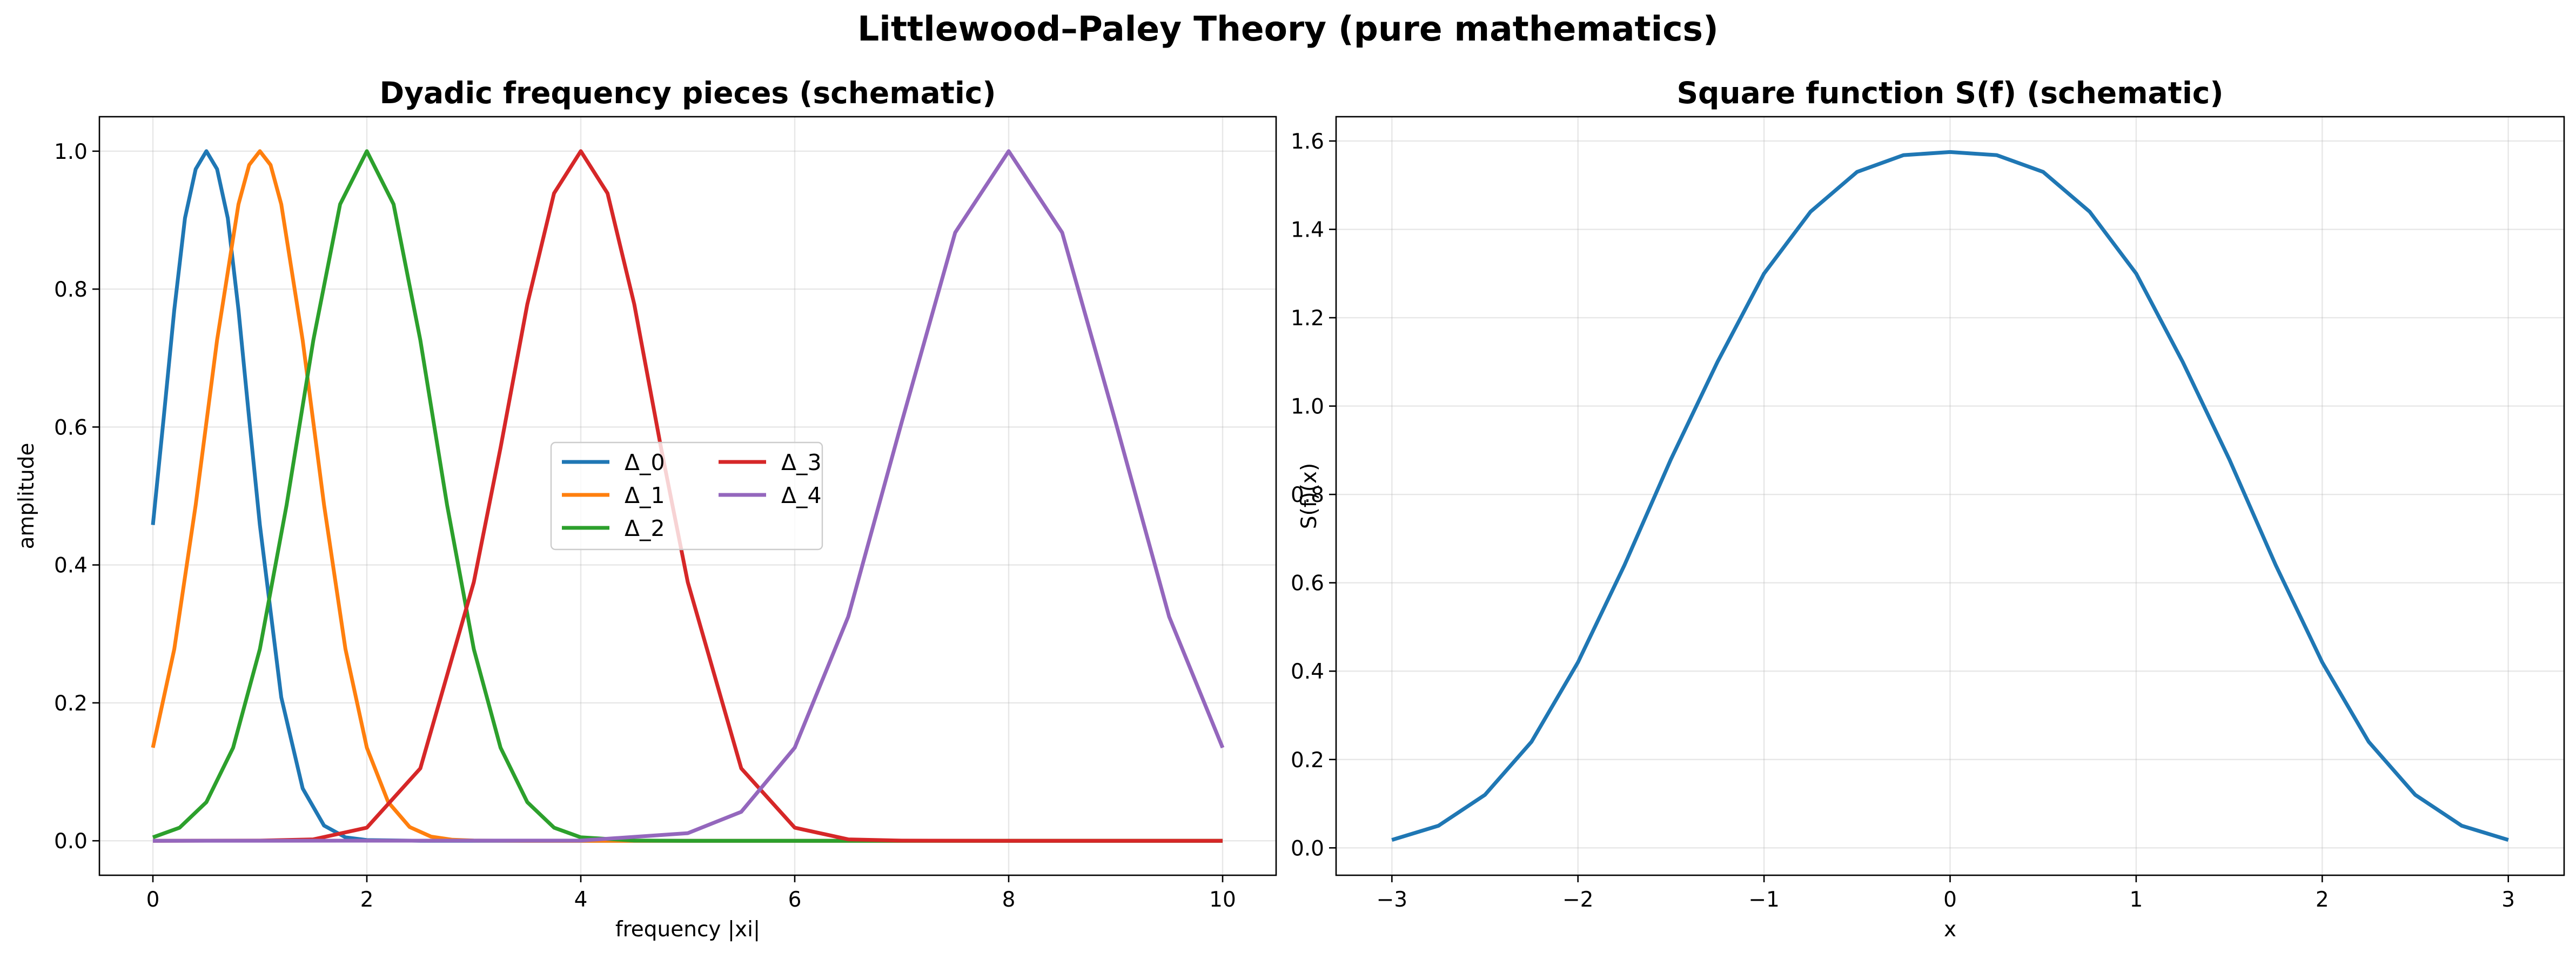 The width and height of the screenshot is (2576, 959). I want to click on legend-label-2: Δ_2, so click(645, 528).